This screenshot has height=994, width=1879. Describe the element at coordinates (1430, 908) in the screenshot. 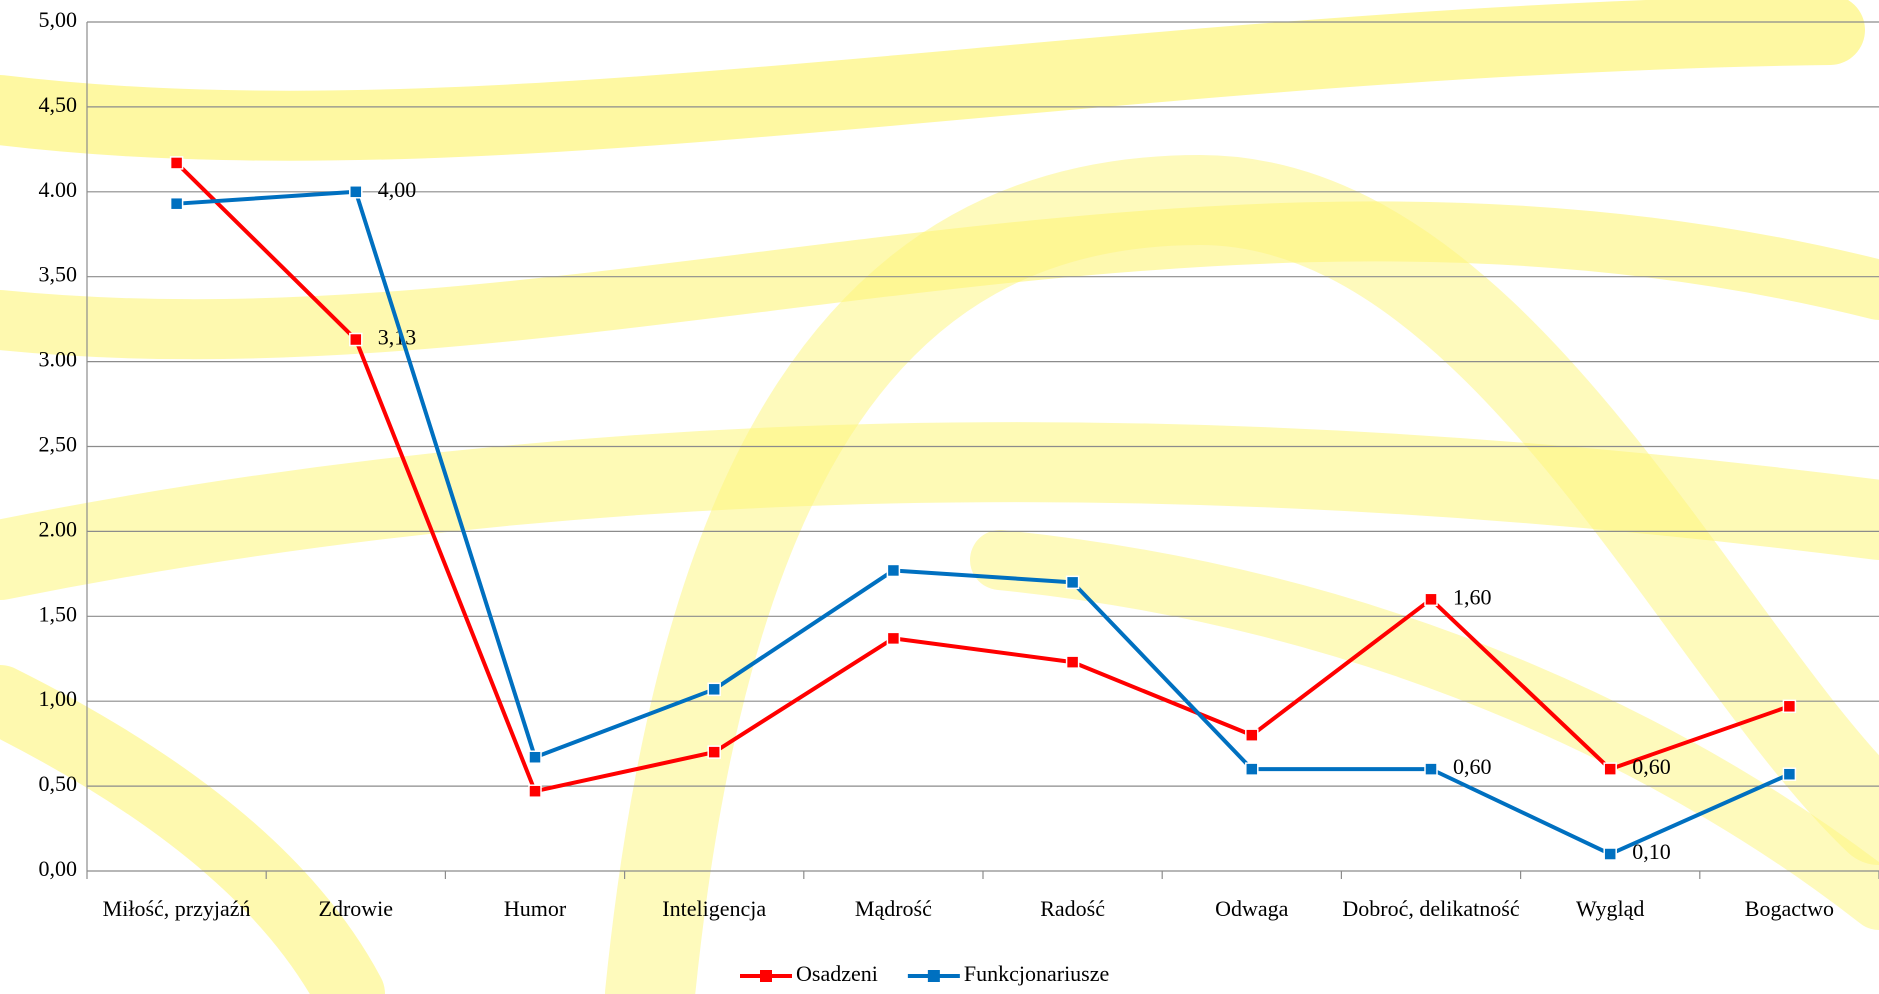

I see `x-tick-label: Dobroć, delikatność` at that location.